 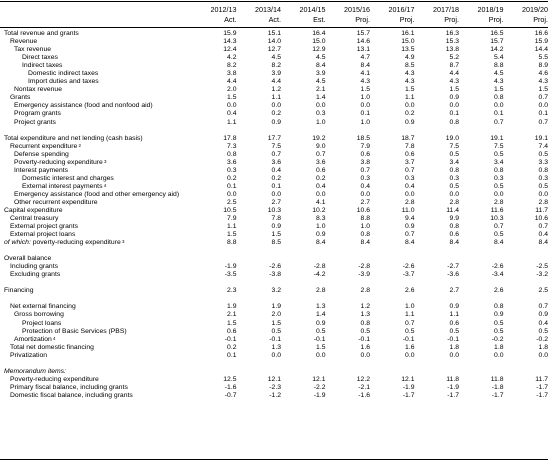 I want to click on table-cell: 2.6, so click(x=499, y=291).